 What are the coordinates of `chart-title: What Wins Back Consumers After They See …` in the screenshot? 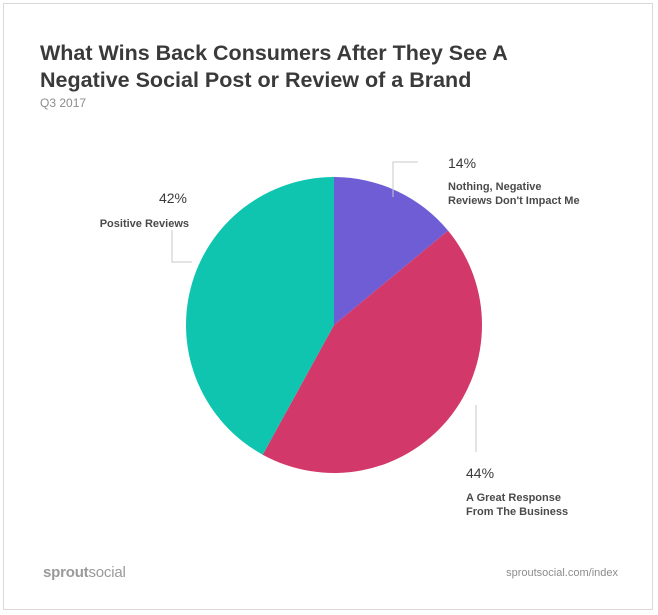 It's located at (273, 66).